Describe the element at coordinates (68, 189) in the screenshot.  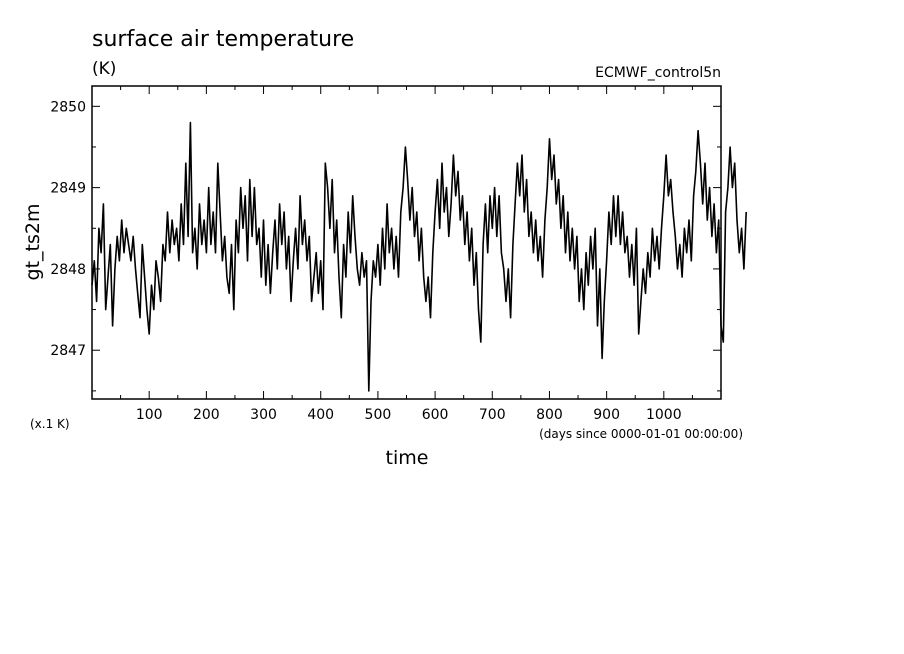
I see `y-tick-label: 2849` at that location.